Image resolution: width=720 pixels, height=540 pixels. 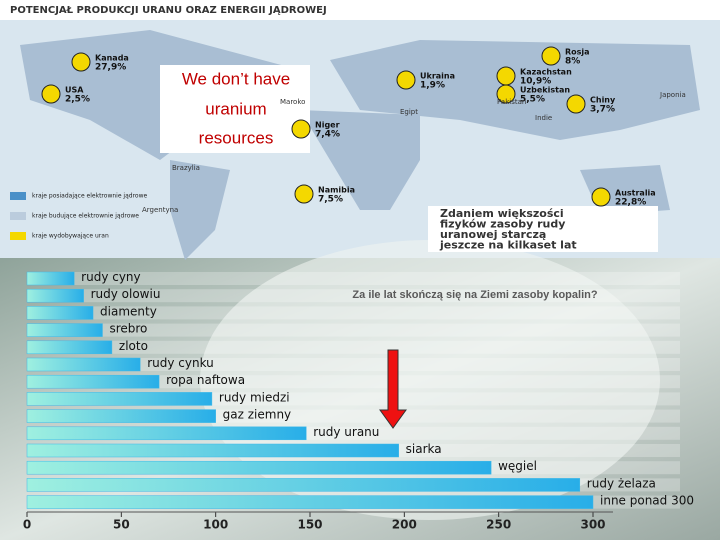 What do you see at coordinates (27, 525) in the screenshot?
I see `x-tick-label: 0` at bounding box center [27, 525].